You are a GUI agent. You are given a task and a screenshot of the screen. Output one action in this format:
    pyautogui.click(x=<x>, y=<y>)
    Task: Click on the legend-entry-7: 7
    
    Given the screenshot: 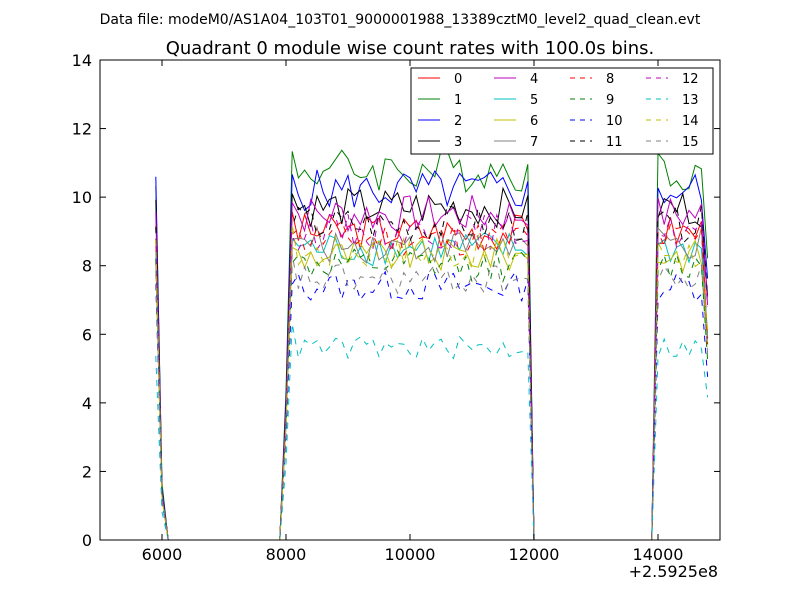 What is the action you would take?
    pyautogui.click(x=516, y=142)
    